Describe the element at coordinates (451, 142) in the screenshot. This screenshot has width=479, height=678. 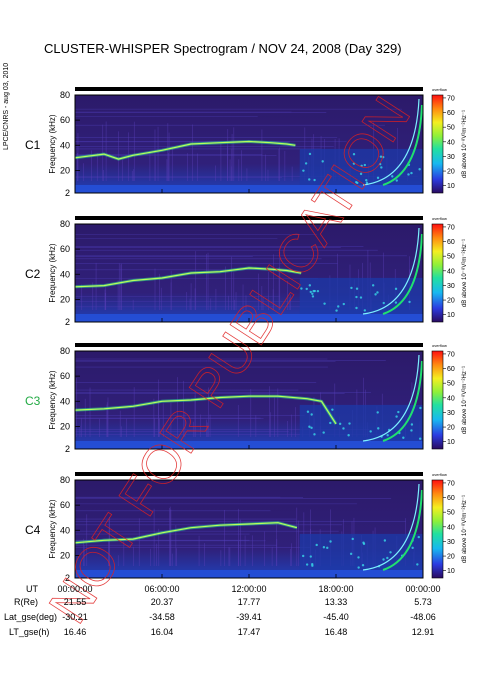
I see `colorbar-tick-label: 40` at that location.